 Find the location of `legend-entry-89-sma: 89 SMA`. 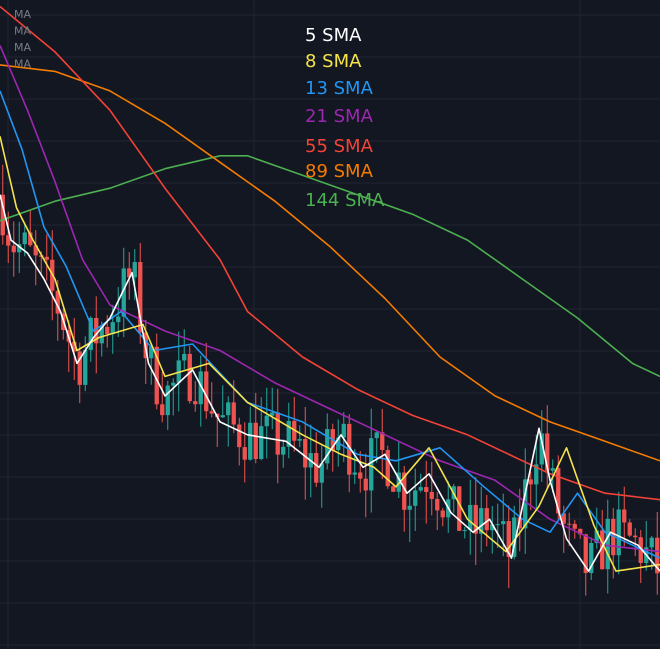

legend-entry-89-sma: 89 SMA is located at coordinates (339, 171).